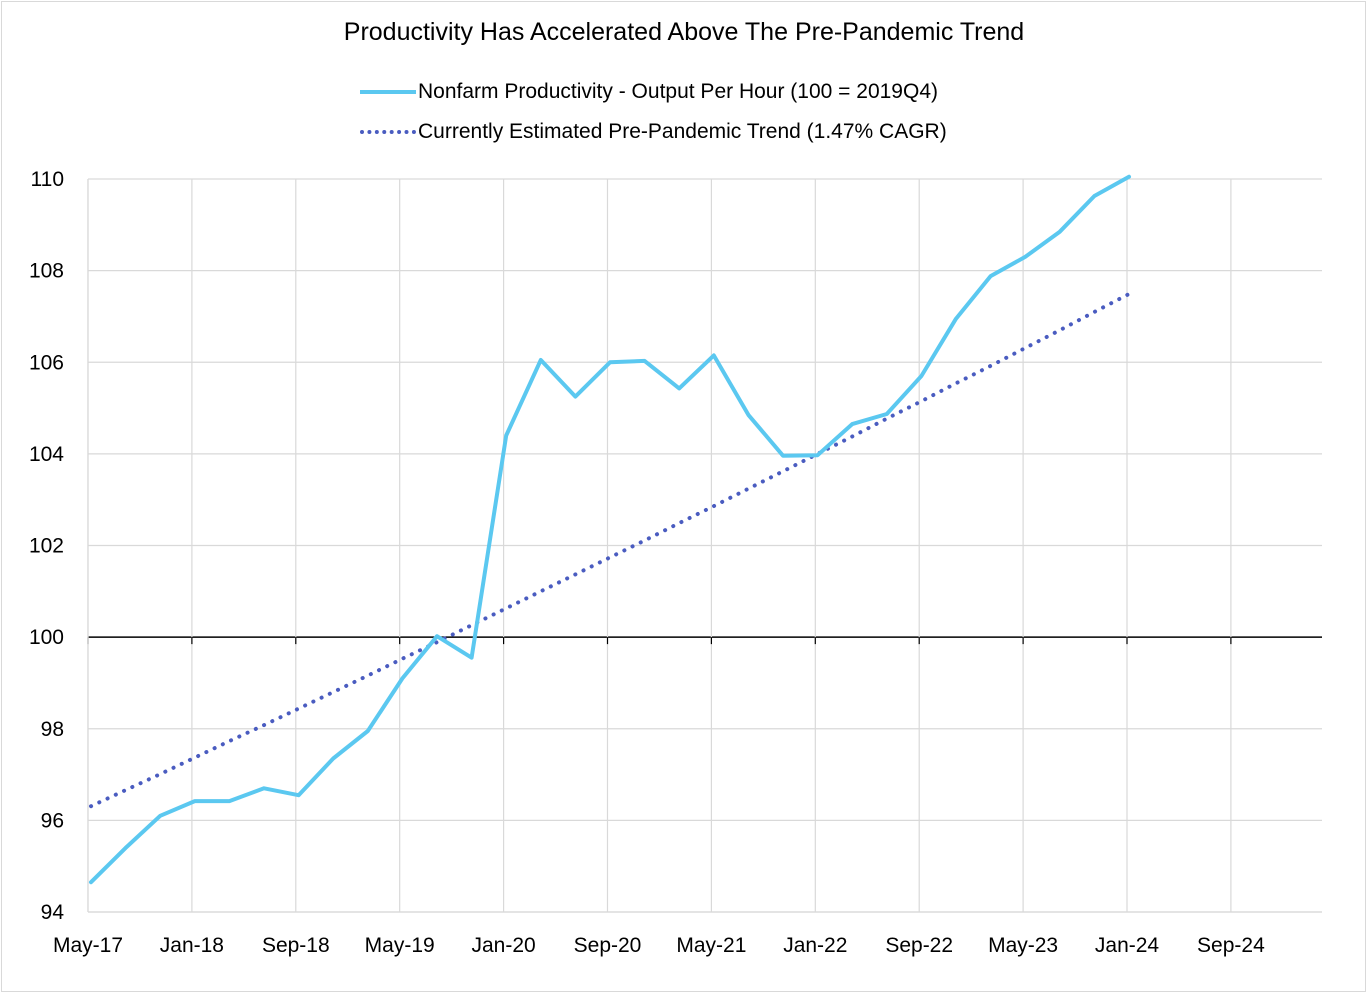  Describe the element at coordinates (46, 362) in the screenshot. I see `y-tick-label: 106` at that location.